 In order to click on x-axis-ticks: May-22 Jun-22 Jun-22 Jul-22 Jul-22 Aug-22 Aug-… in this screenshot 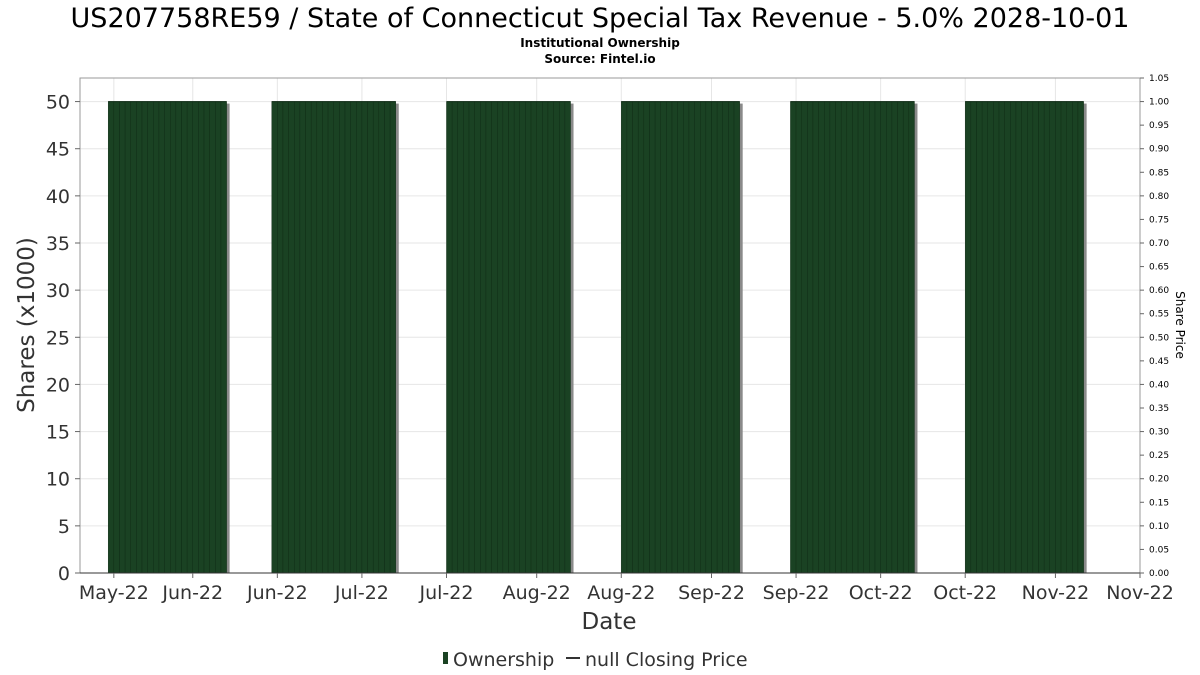, I will do `click(626, 588)`.